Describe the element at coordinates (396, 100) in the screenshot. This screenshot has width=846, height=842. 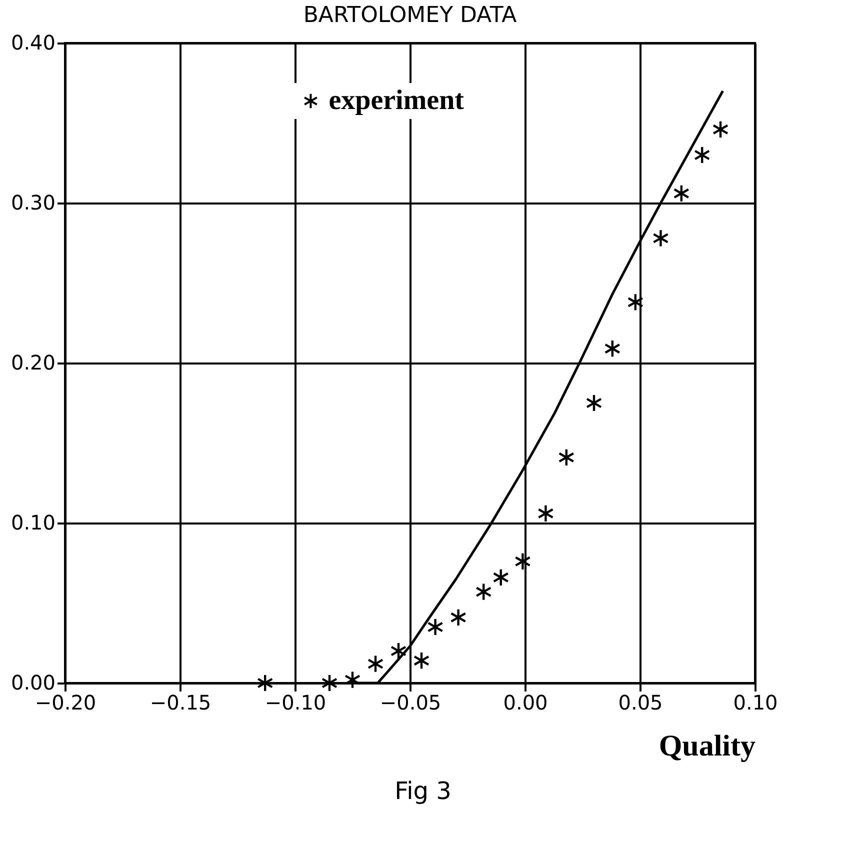
I see `legend-label: experiment` at that location.